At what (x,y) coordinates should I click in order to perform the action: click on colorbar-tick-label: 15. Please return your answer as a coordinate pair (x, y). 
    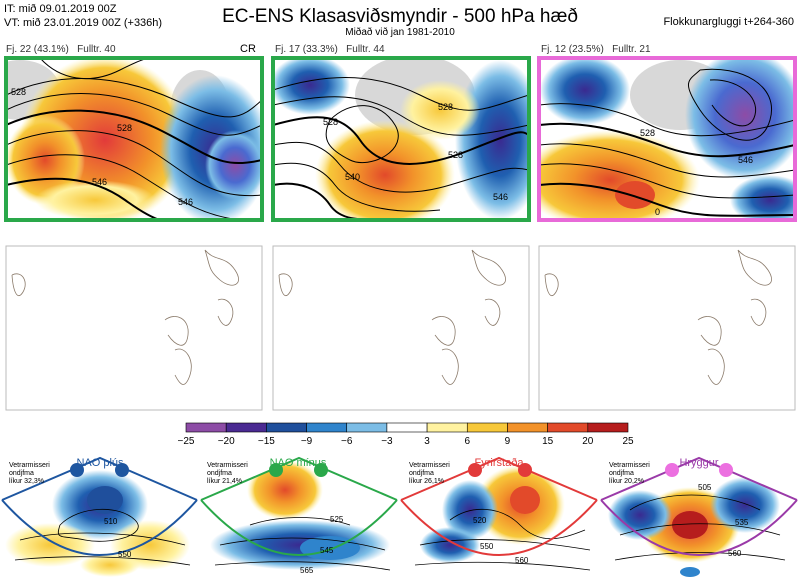
    Looking at the image, I should click on (548, 441).